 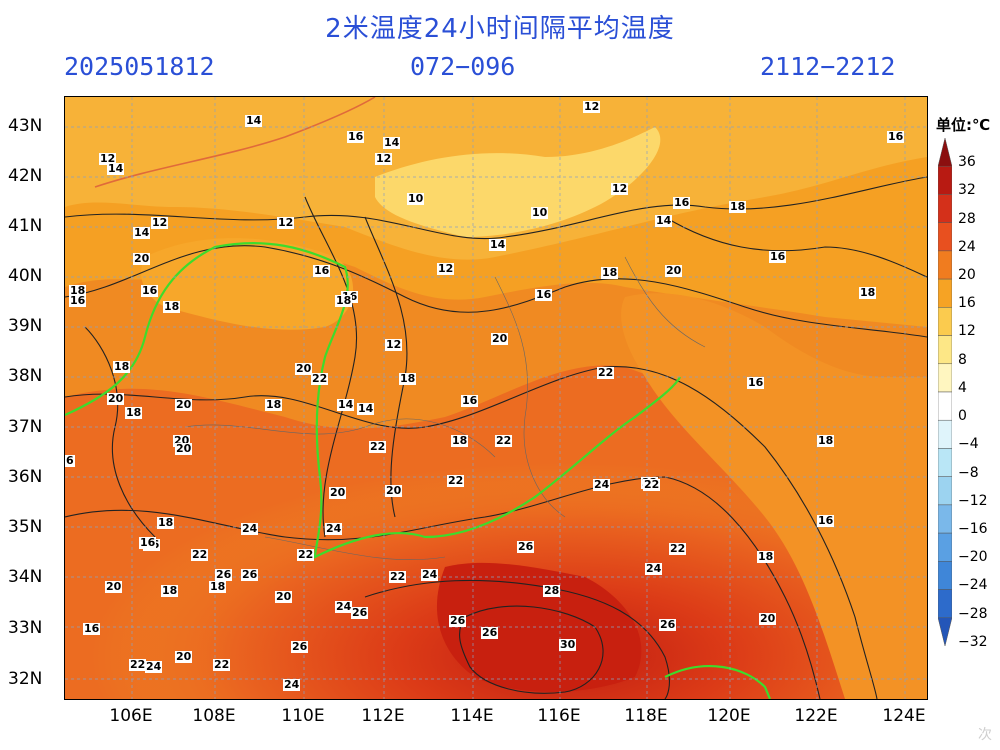 What do you see at coordinates (963, 125) in the screenshot?
I see `unit-label: 单位:℃` at bounding box center [963, 125].